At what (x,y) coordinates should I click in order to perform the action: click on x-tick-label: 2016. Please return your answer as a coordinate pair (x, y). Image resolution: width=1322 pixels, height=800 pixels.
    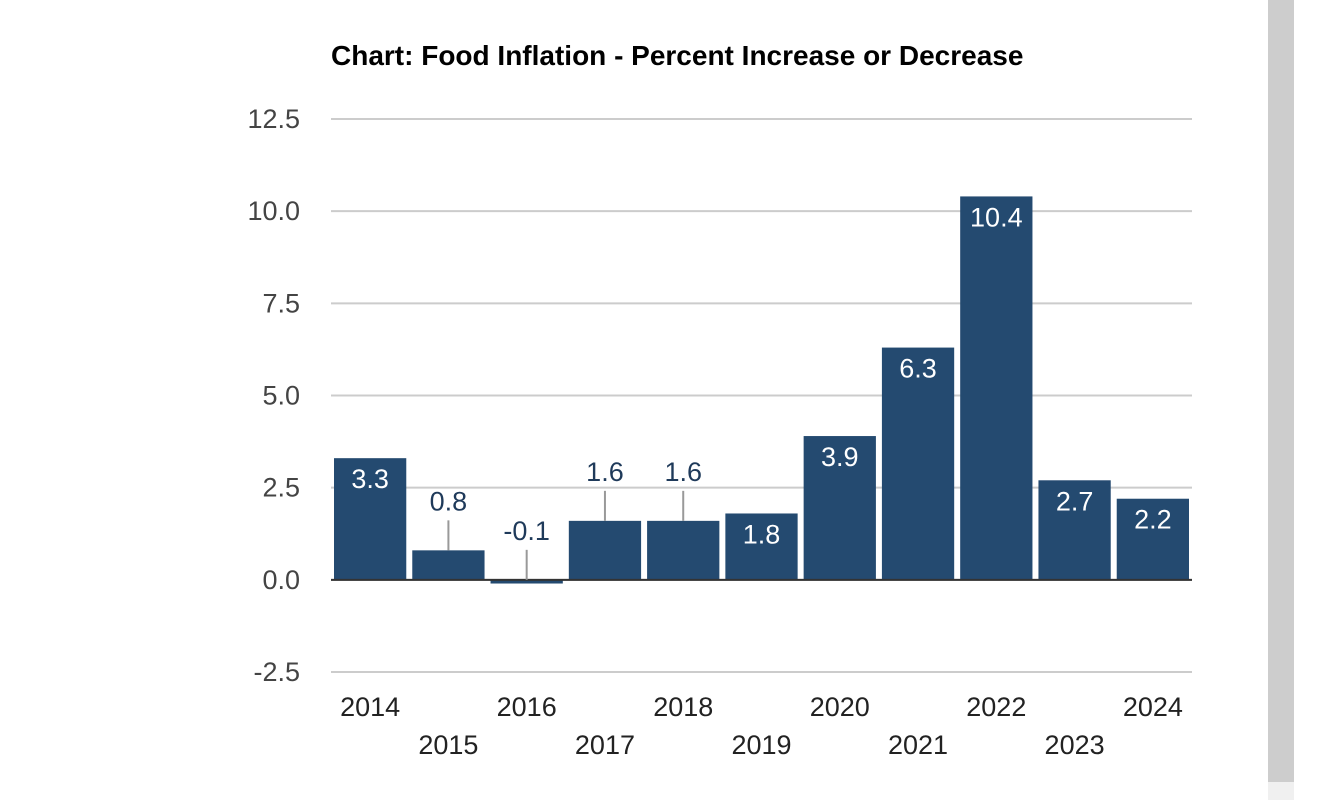
    Looking at the image, I should click on (527, 707).